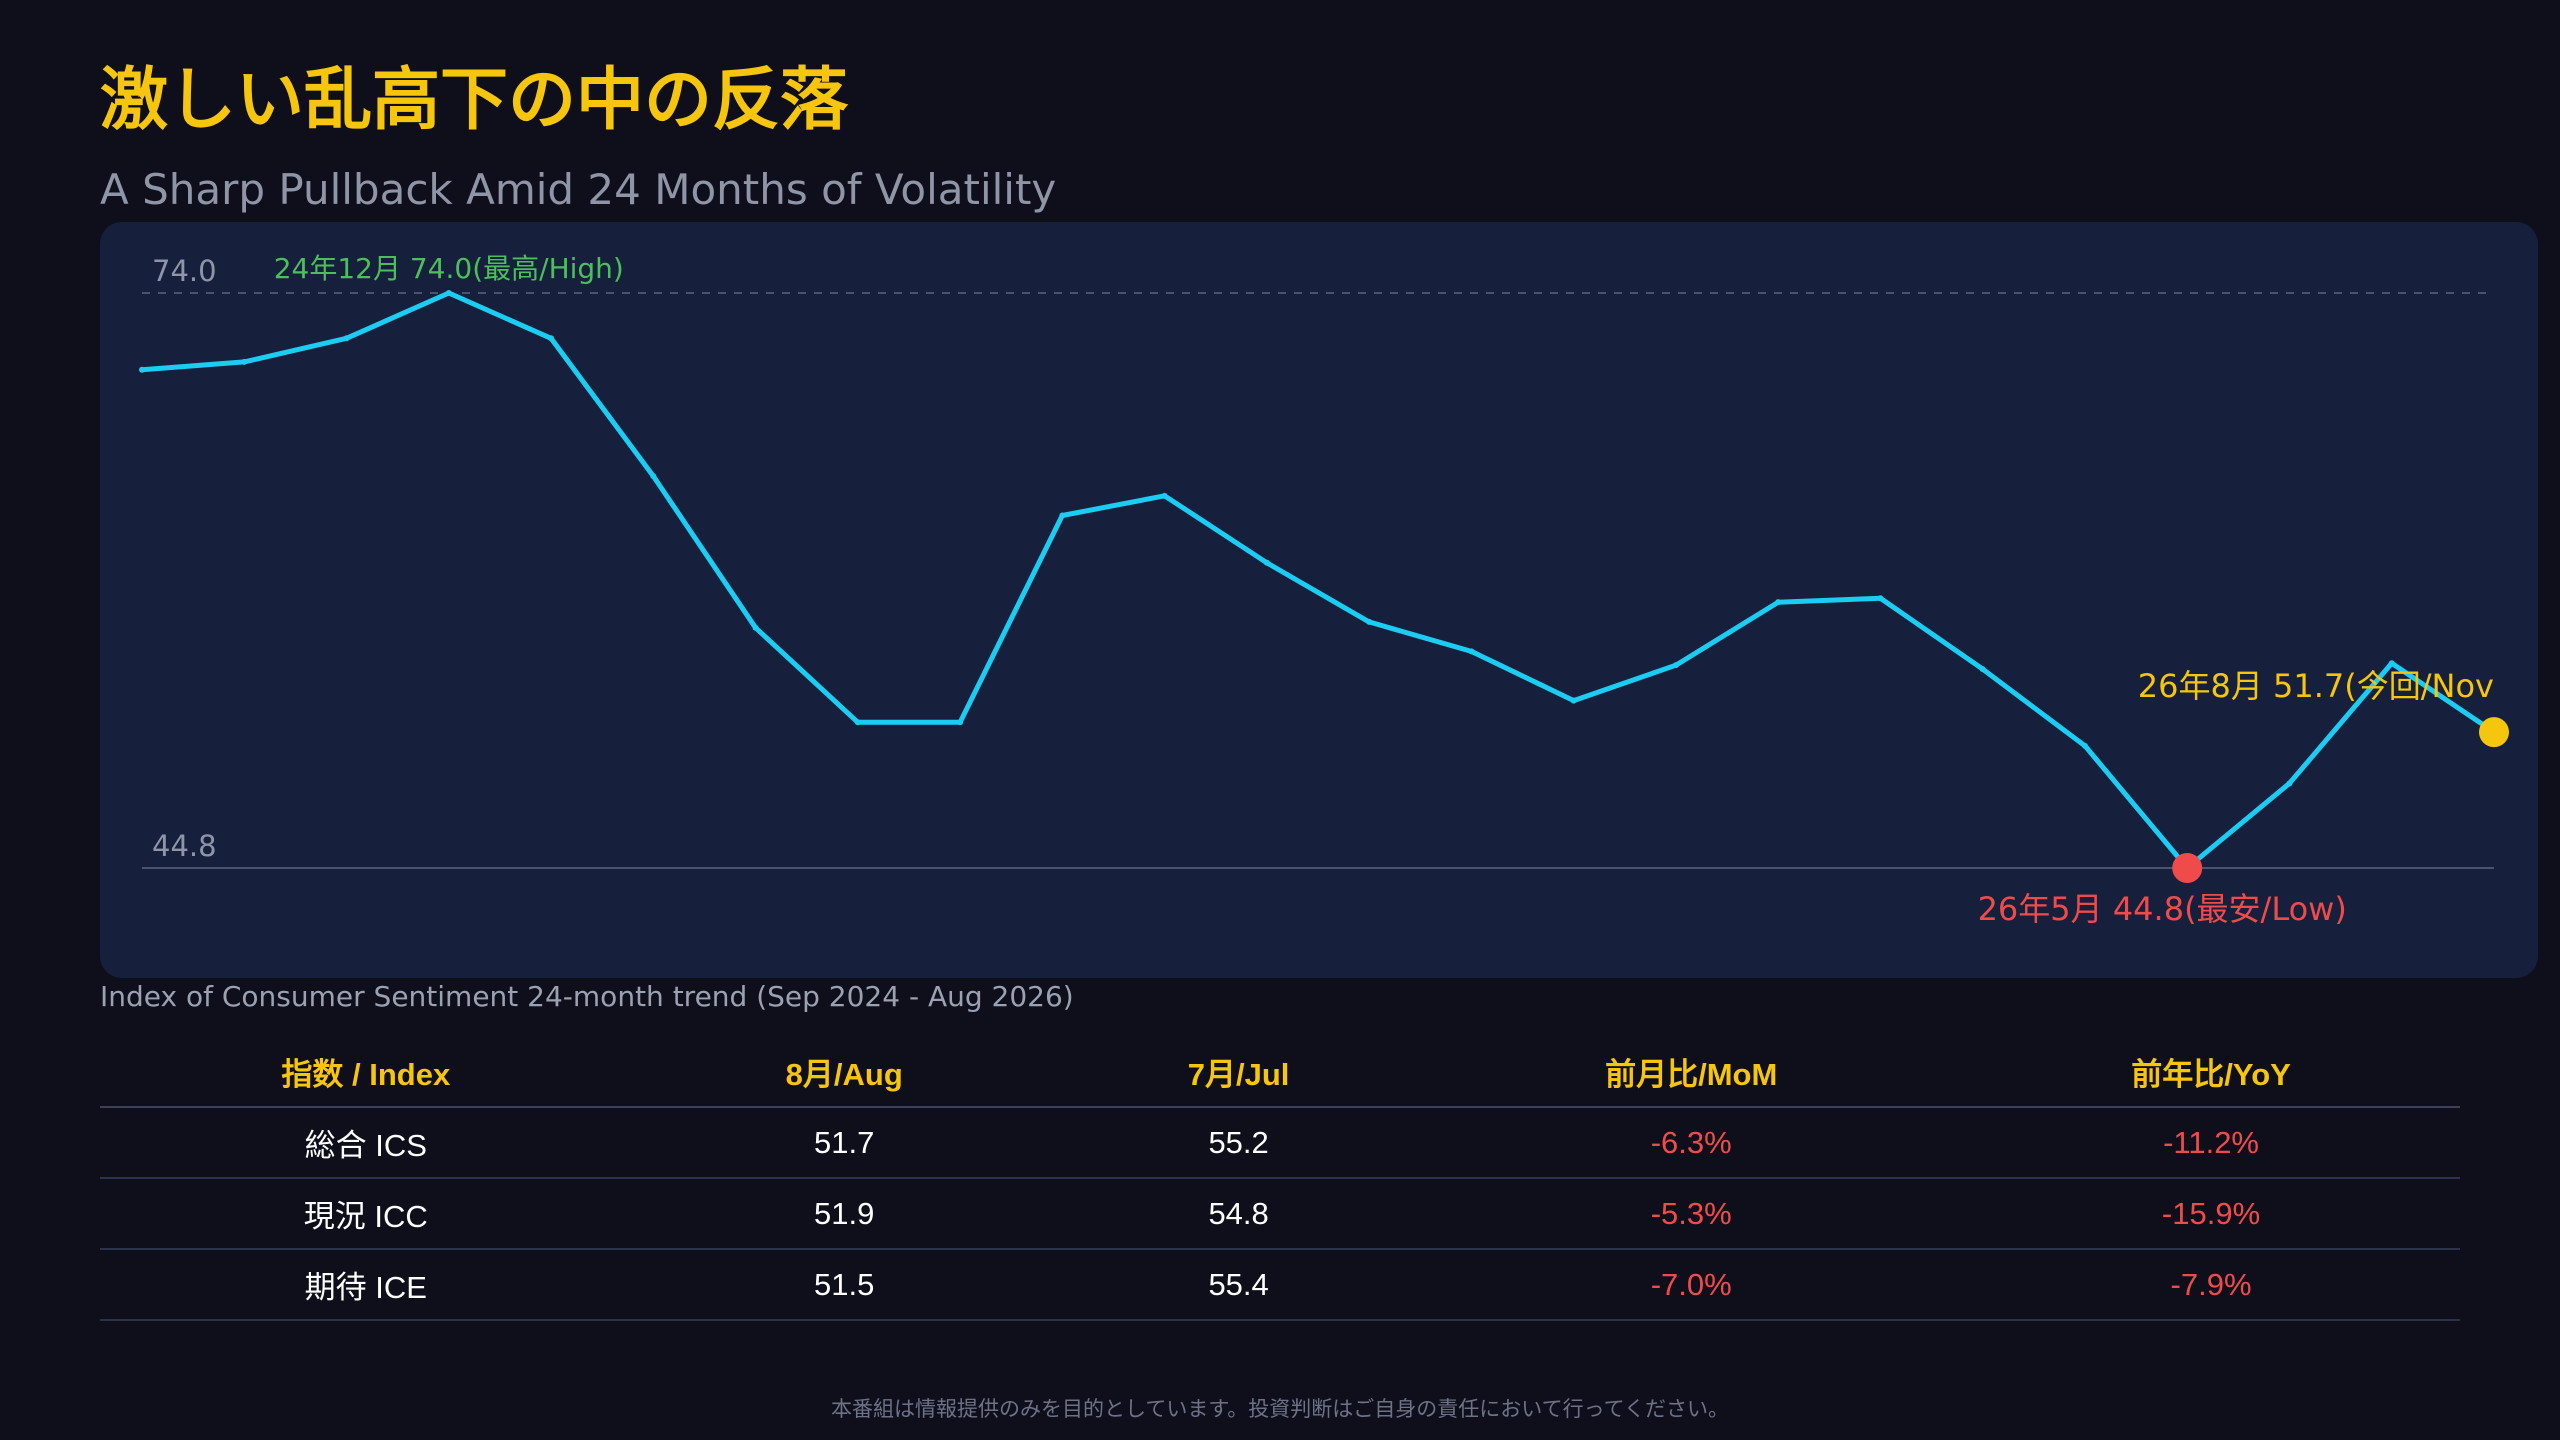  What do you see at coordinates (366, 1143) in the screenshot?
I see `row-label: 総合 ICS` at bounding box center [366, 1143].